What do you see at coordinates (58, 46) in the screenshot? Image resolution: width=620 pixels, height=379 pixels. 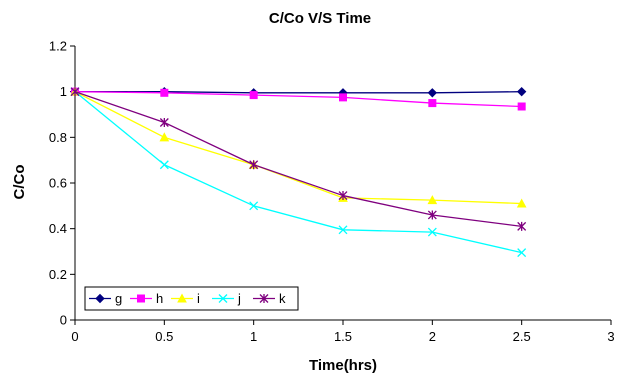 I see `y-tick-label: 1.2` at bounding box center [58, 46].